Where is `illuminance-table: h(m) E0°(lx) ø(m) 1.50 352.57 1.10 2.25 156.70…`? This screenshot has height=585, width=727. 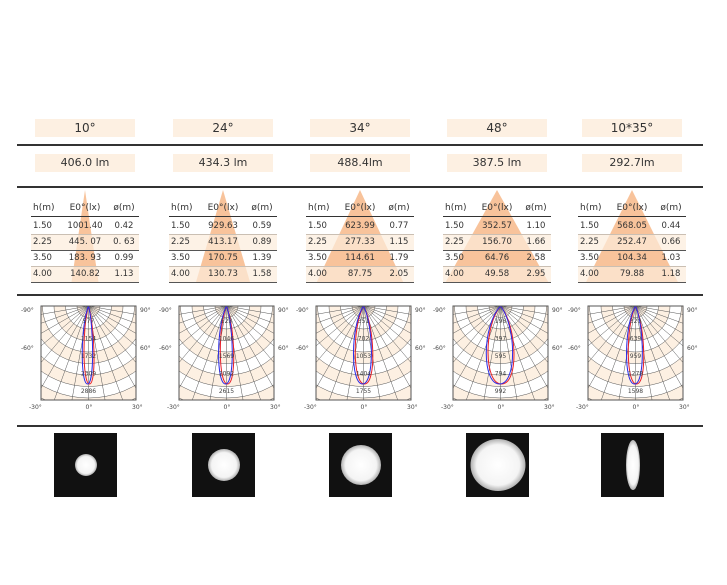
illuminance-table: h(m) E0°(lx) ø(m) 1.50 352.57 1.10 2.25 156.70… is located at coordinates (497, 236).